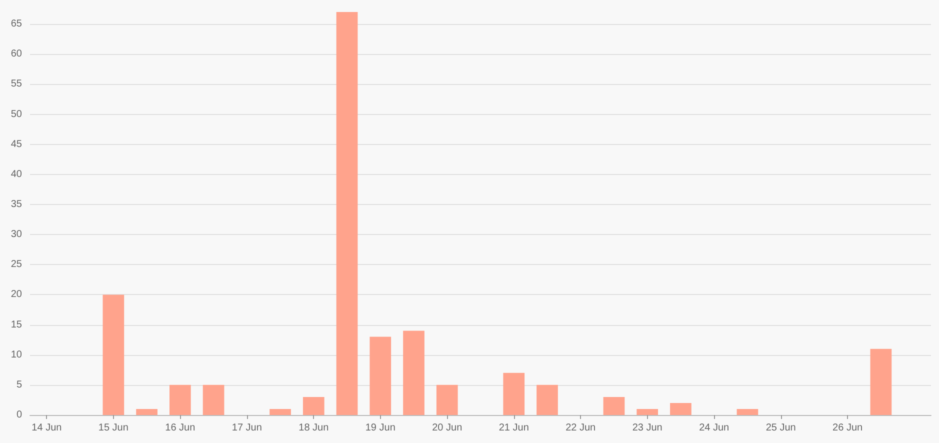 The width and height of the screenshot is (939, 443). I want to click on y-tick-label: 20, so click(16, 294).